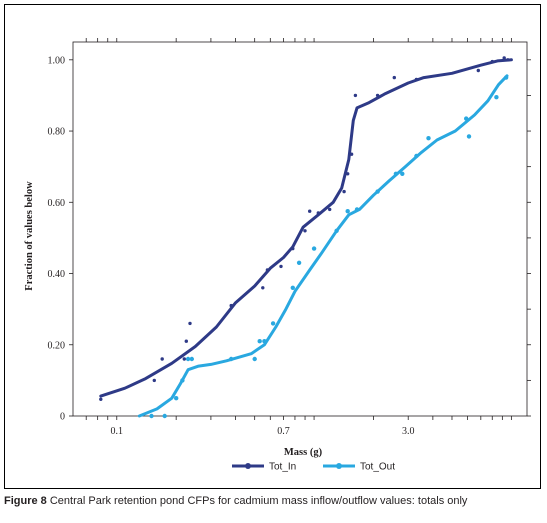  Describe the element at coordinates (303, 452) in the screenshot. I see `x-axis-title: Mass (g)` at that location.